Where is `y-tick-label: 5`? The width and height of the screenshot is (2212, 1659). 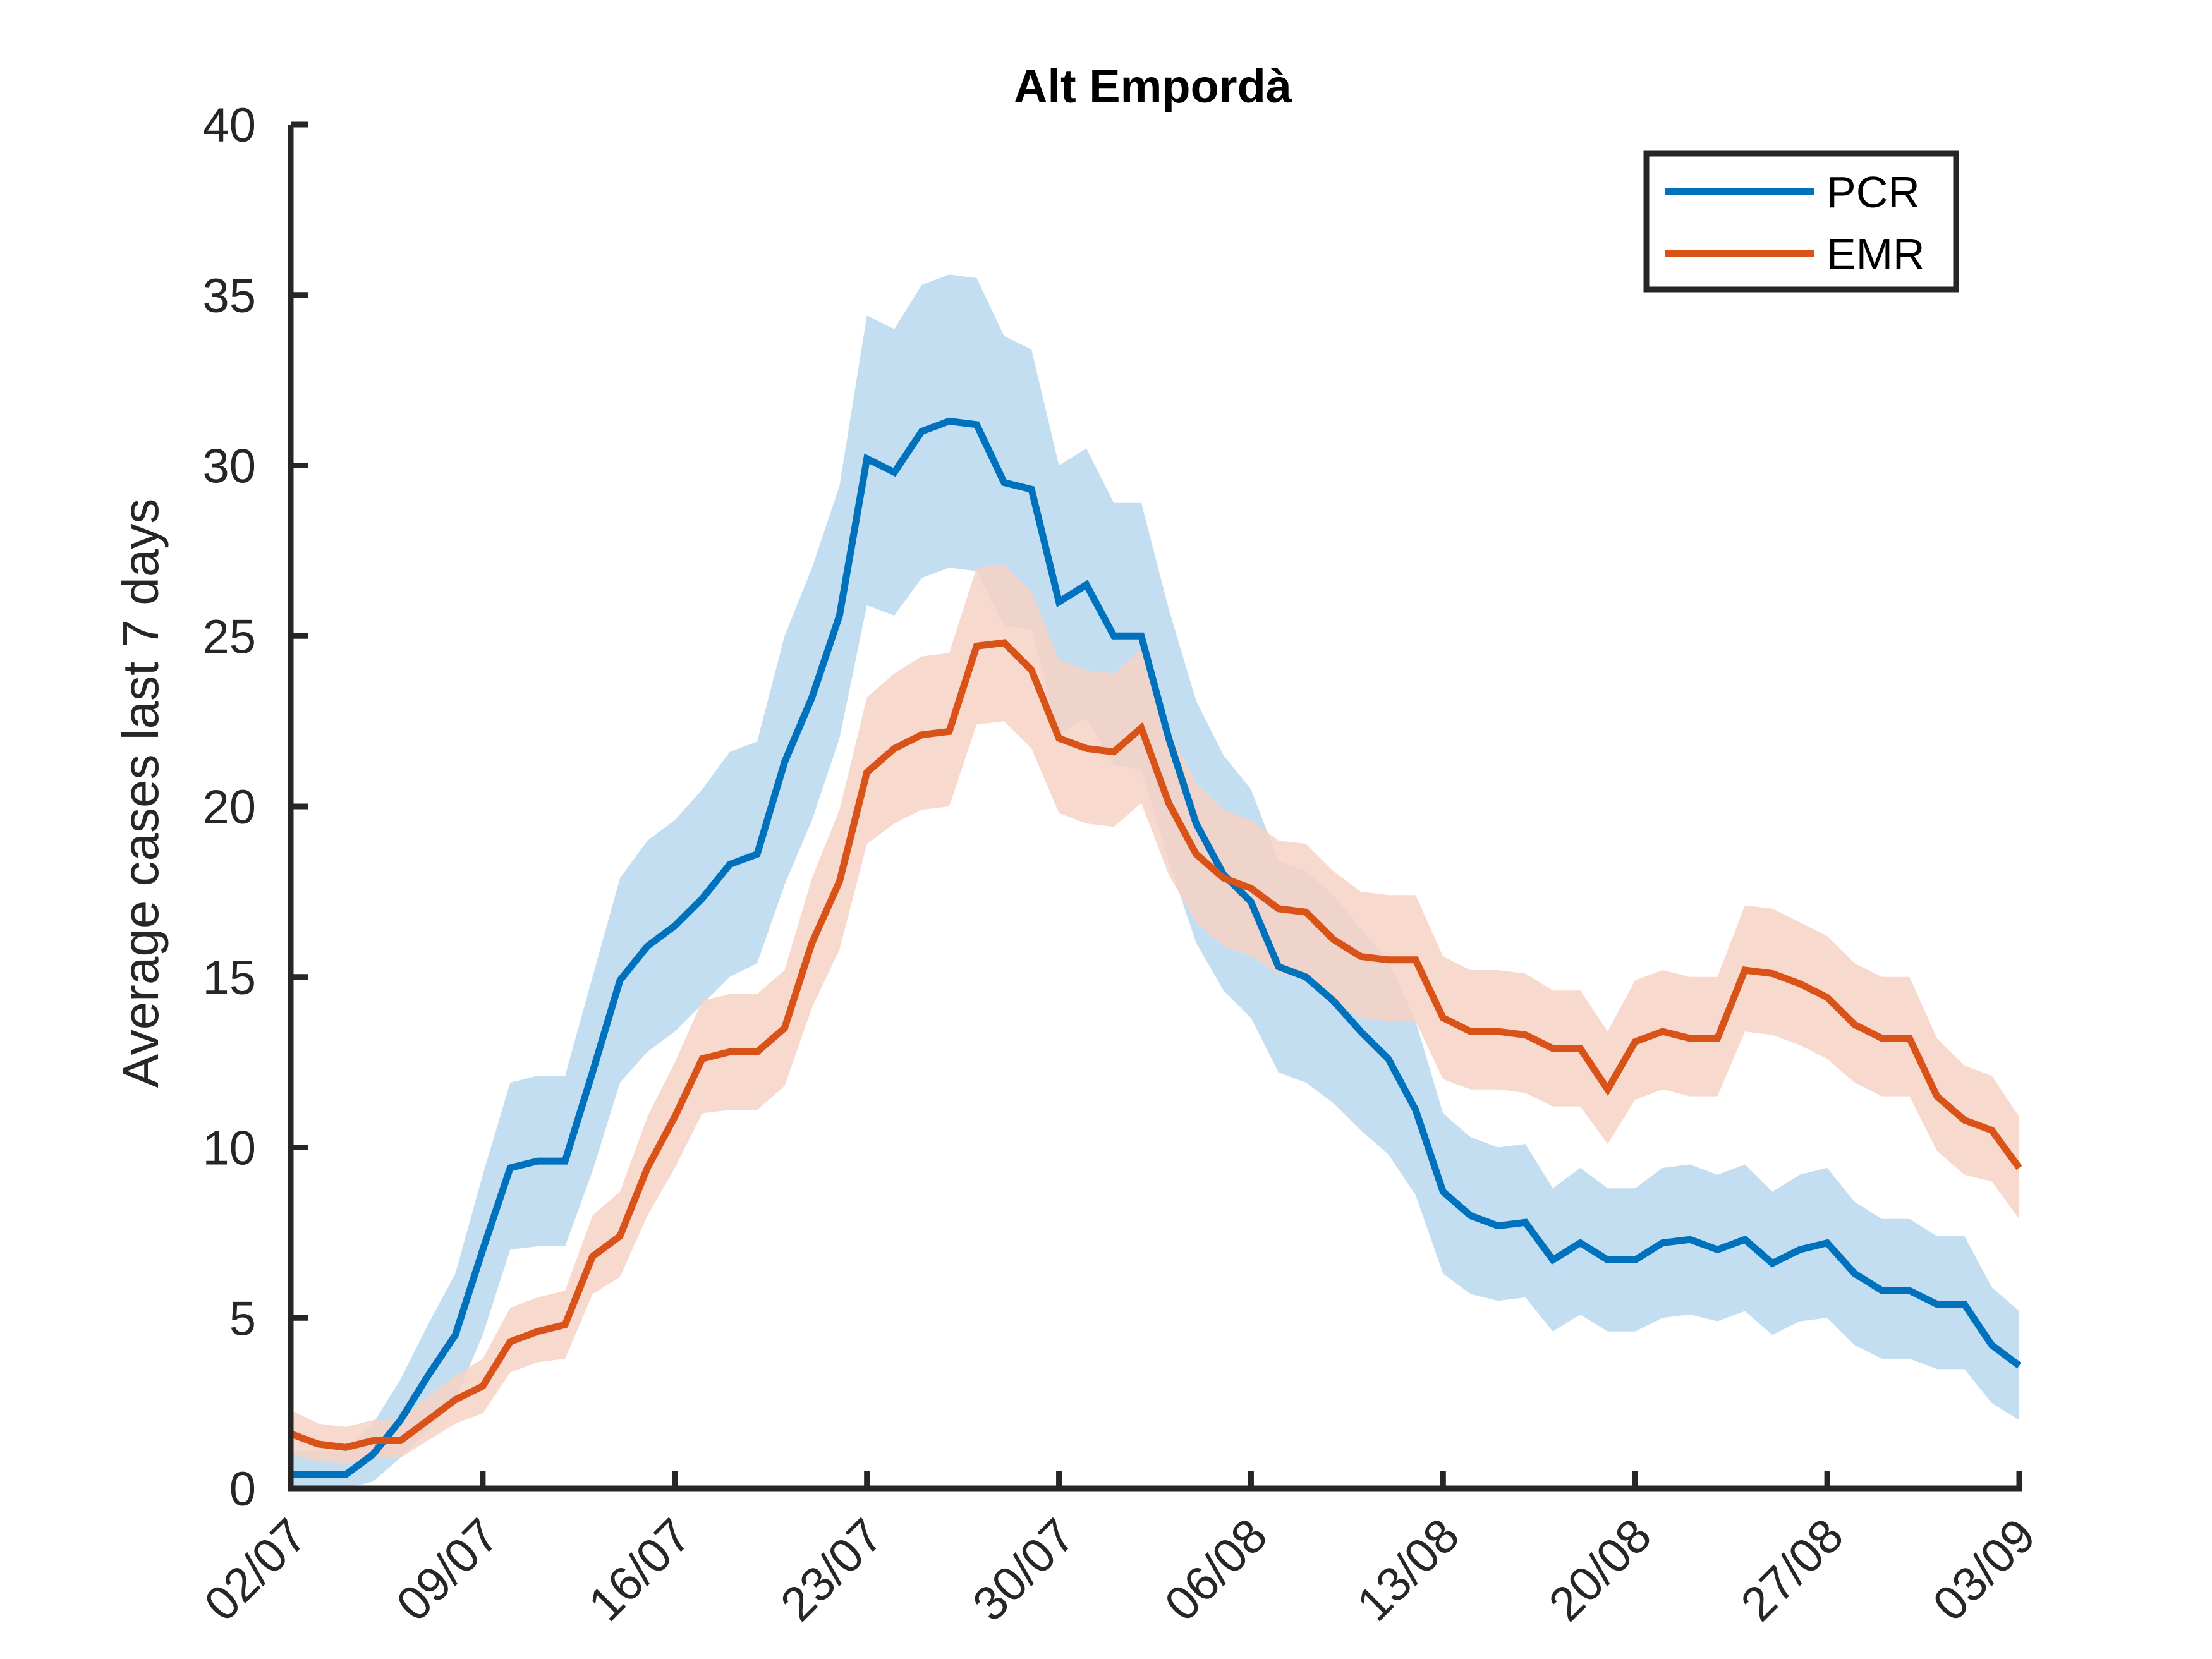 y-tick-label: 5 is located at coordinates (242, 1319).